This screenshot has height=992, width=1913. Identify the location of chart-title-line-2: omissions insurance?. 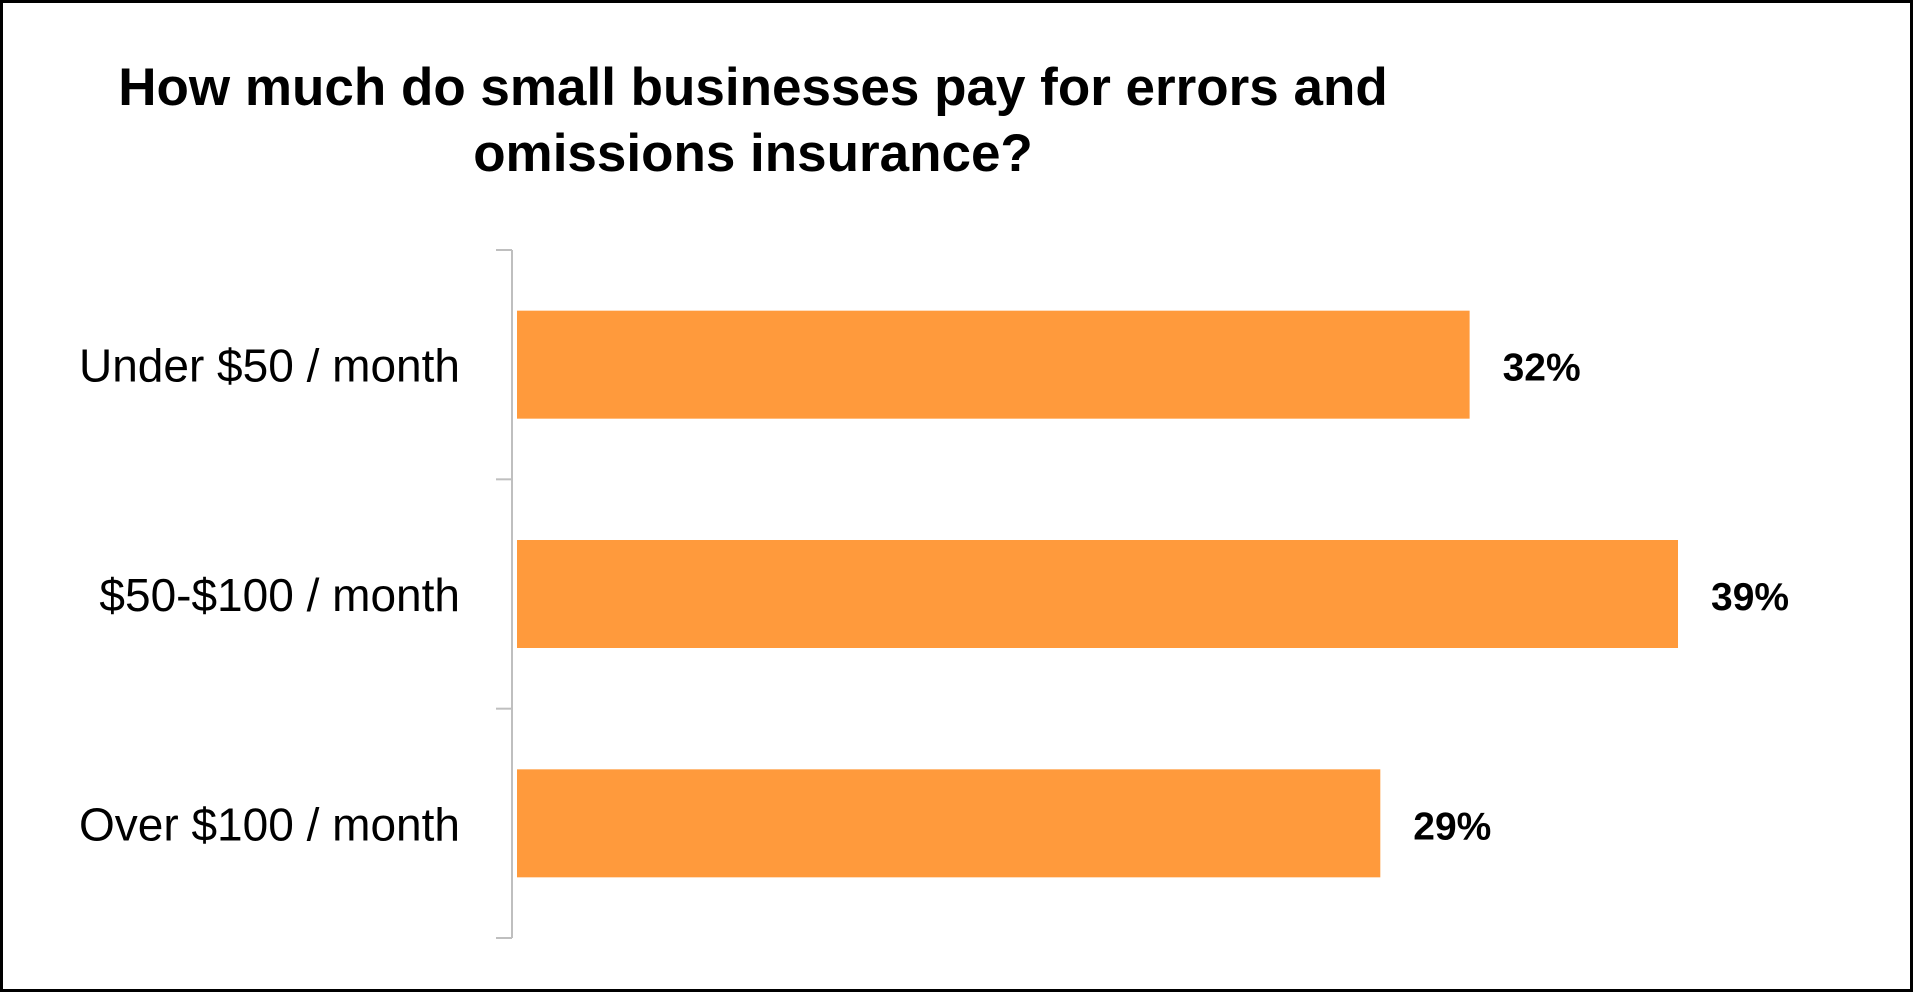
(753, 153).